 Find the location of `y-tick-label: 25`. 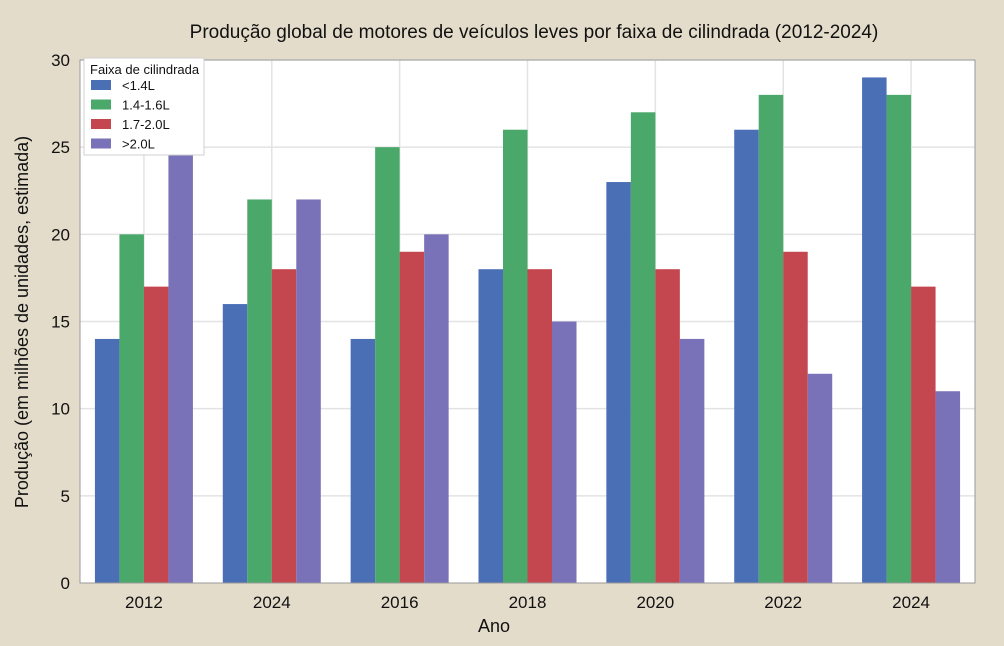

y-tick-label: 25 is located at coordinates (60, 147).